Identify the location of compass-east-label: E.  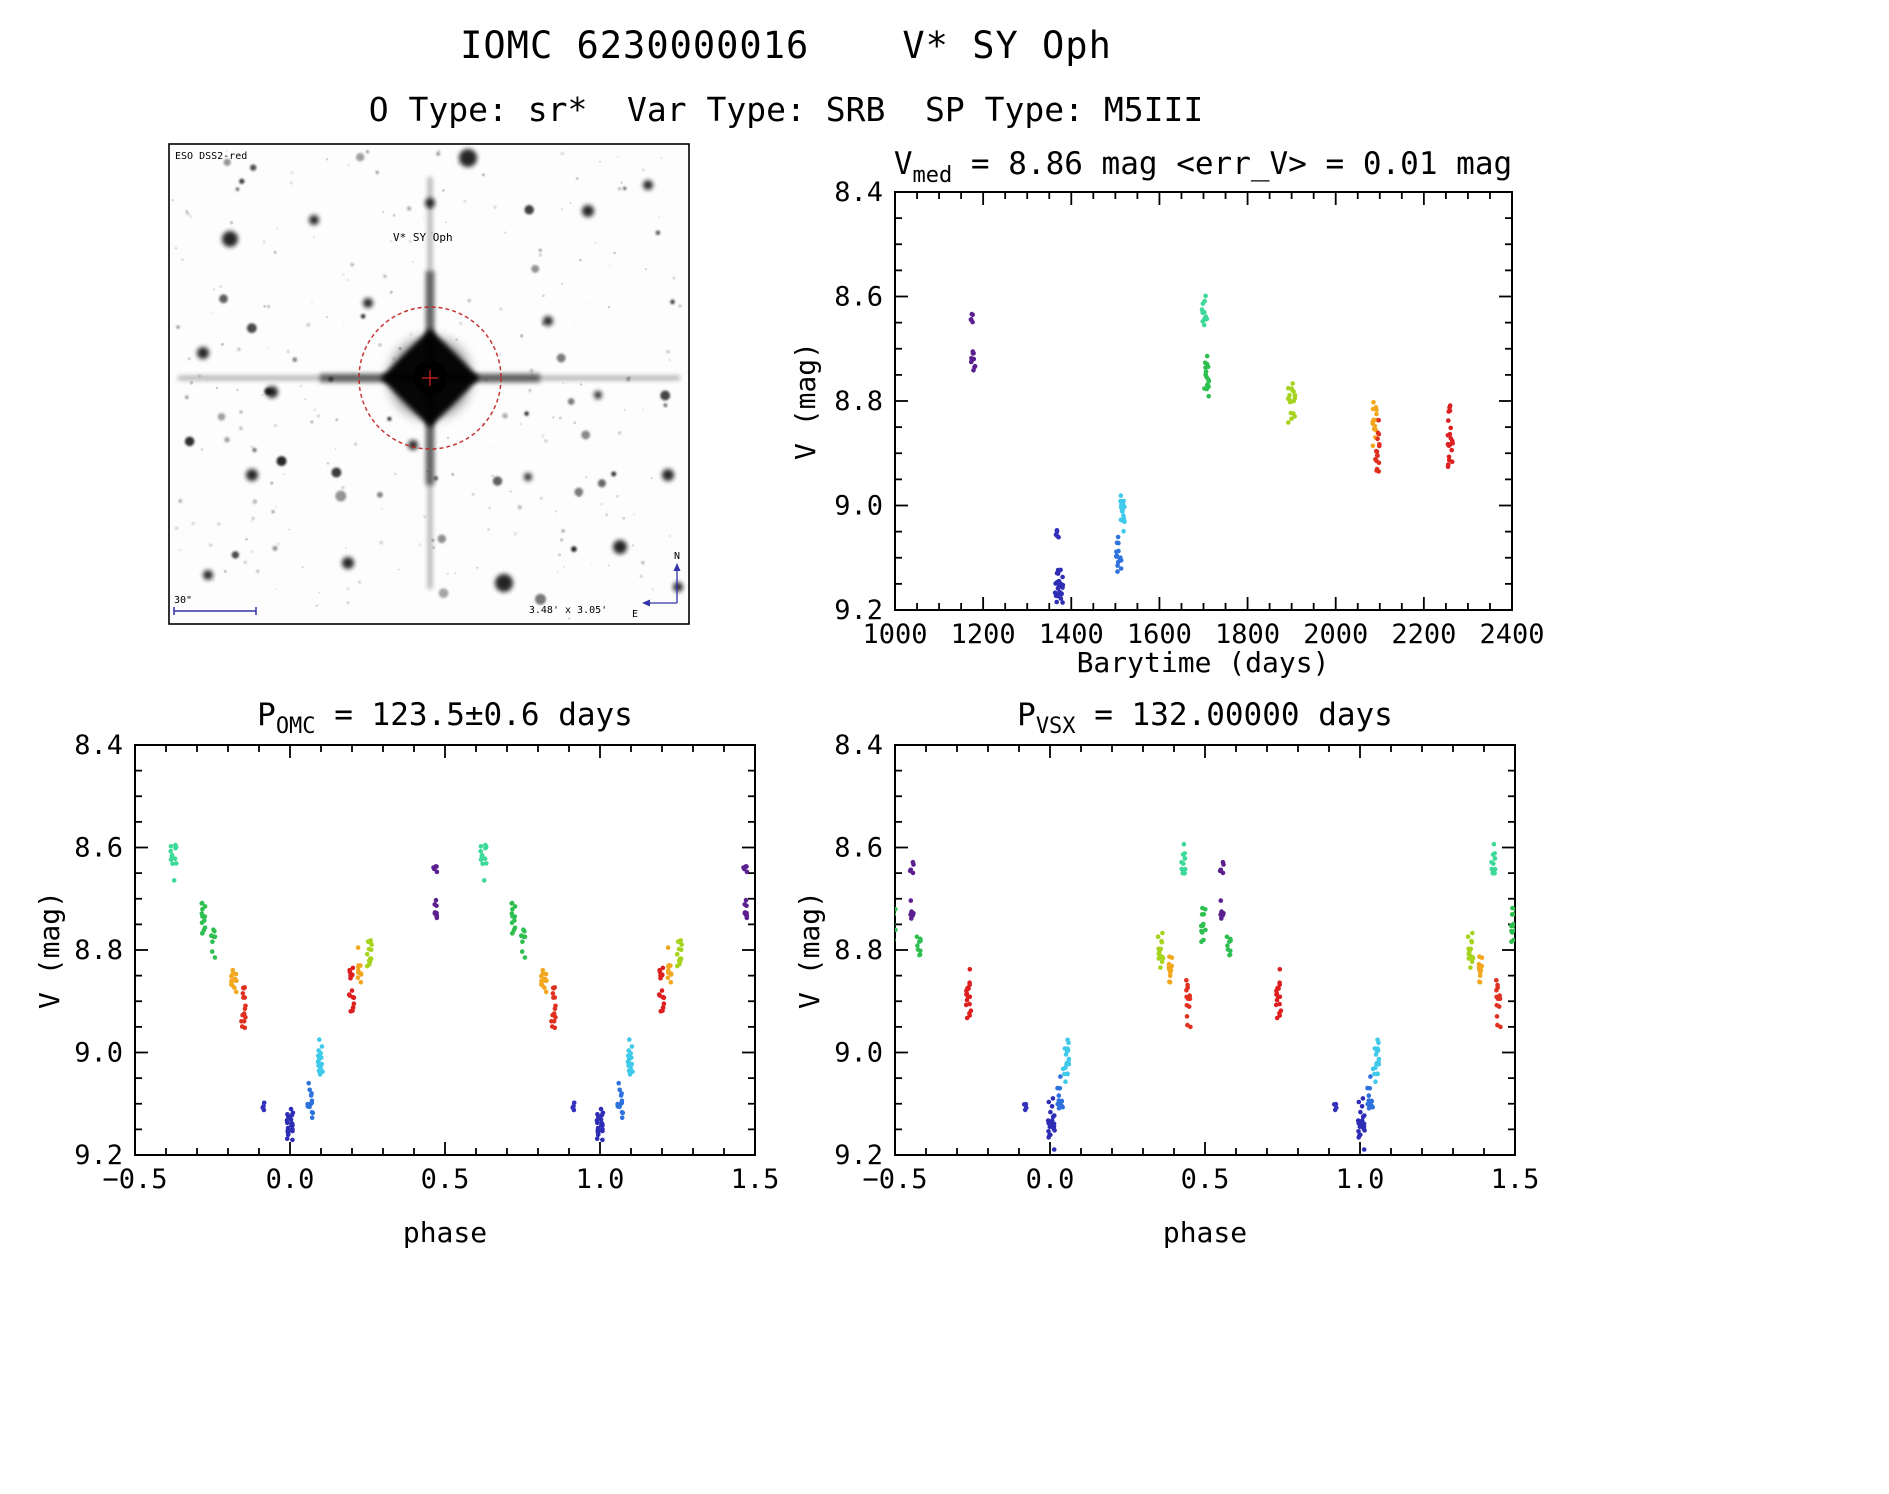
(635, 614).